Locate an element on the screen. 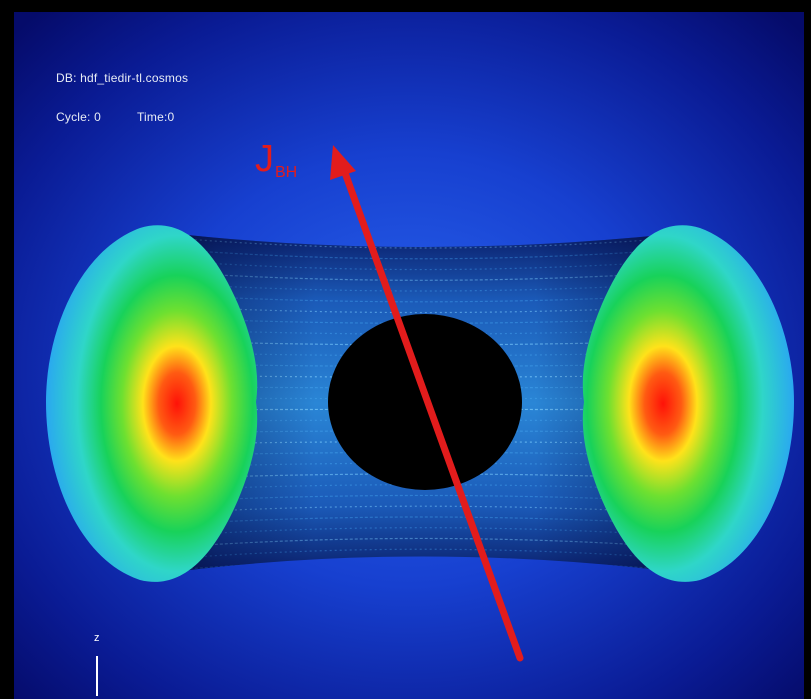 Image resolution: width=811 pixels, height=699 pixels. torus-lobe-left is located at coordinates (152, 403).